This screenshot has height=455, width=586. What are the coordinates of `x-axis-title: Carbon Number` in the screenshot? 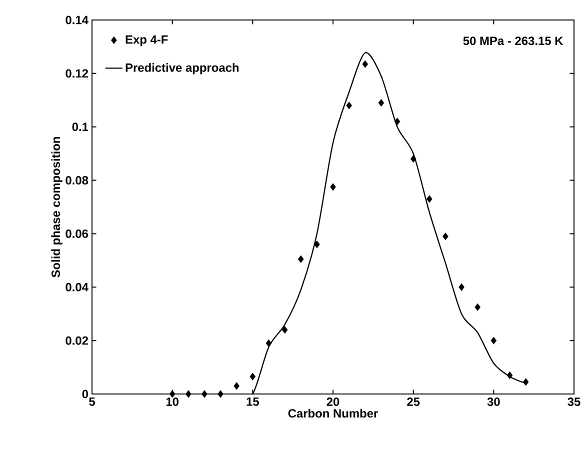 It's located at (333, 413).